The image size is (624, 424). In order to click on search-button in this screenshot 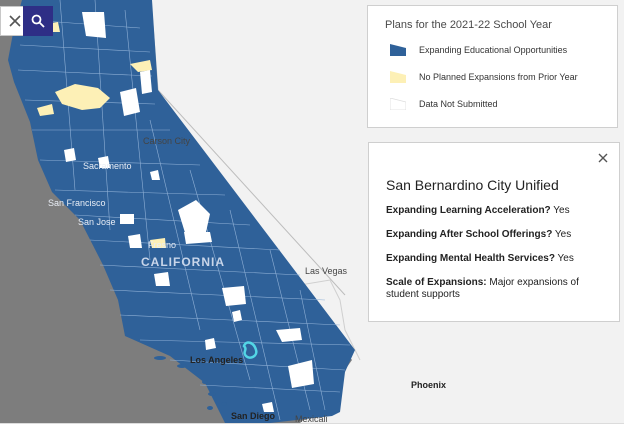, I will do `click(38, 21)`.